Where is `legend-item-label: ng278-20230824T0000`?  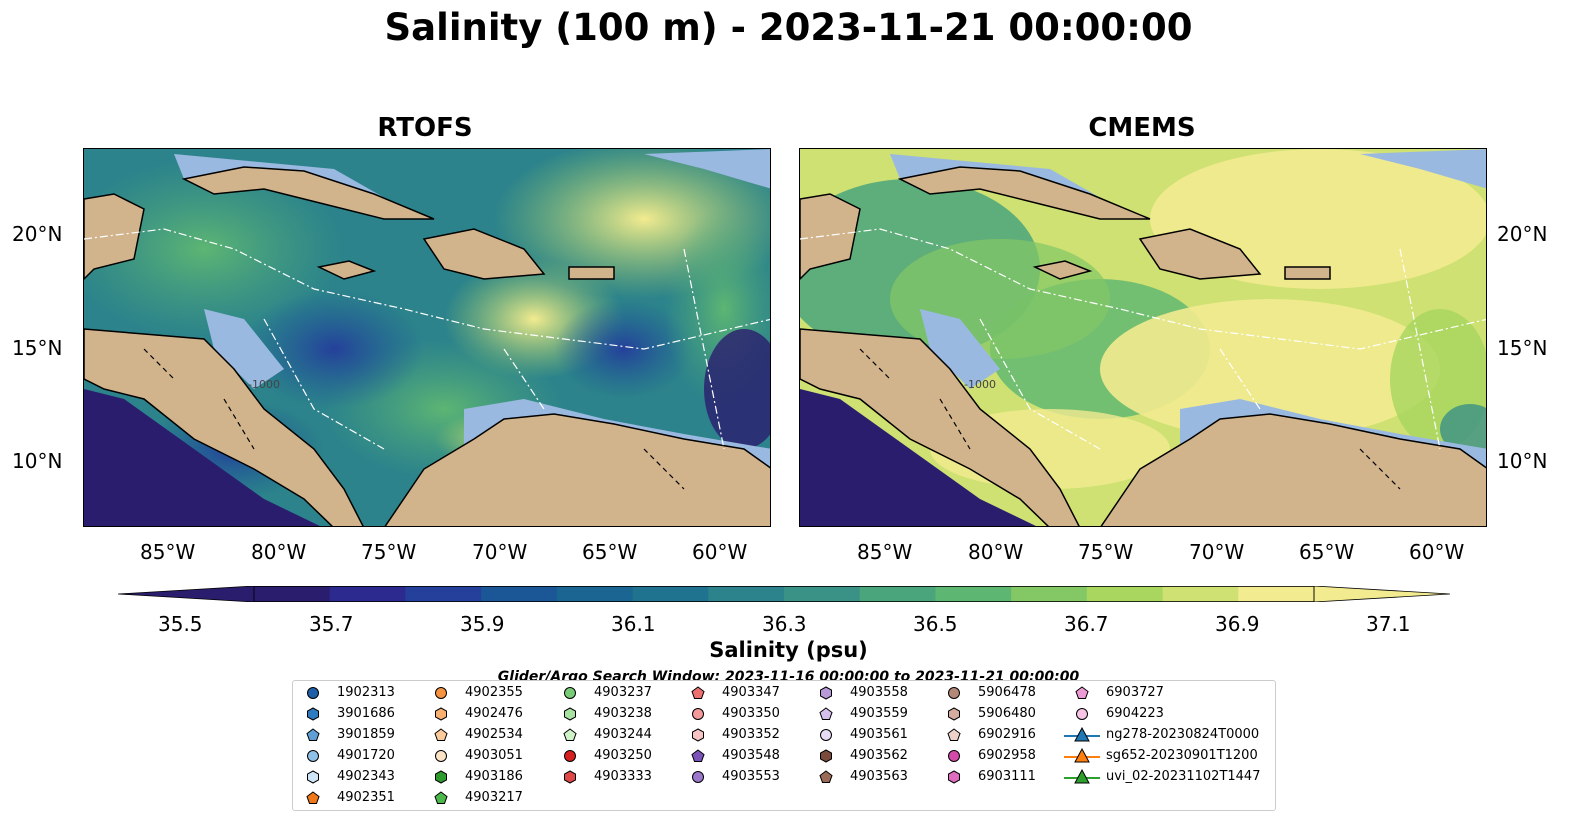
legend-item-label: ng278-20230824T0000 is located at coordinates (1183, 734).